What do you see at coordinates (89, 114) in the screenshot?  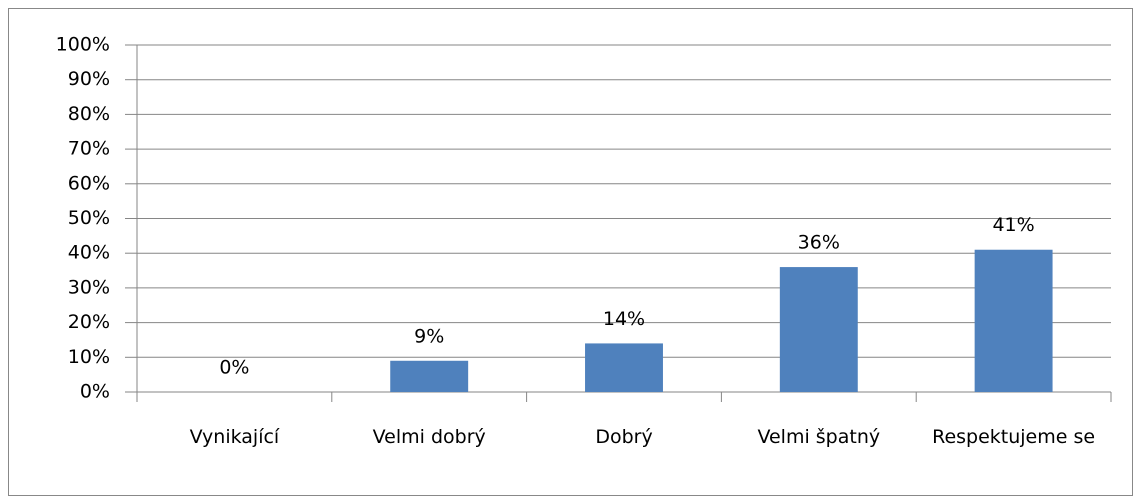 I see `y-tick-label: 80%` at bounding box center [89, 114].